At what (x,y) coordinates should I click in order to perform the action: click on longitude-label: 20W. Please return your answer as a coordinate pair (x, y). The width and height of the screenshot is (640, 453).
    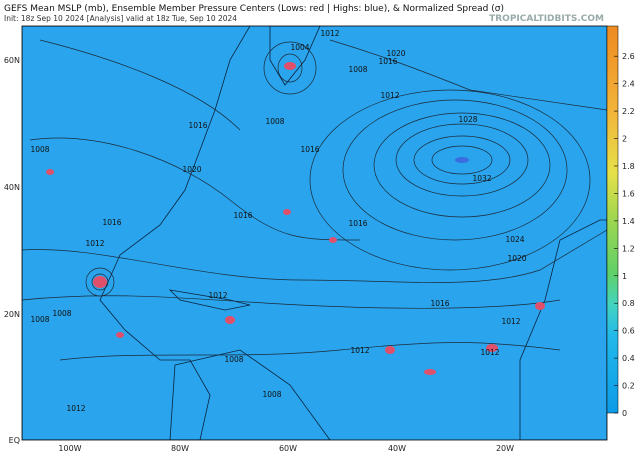
    Looking at the image, I should click on (505, 448).